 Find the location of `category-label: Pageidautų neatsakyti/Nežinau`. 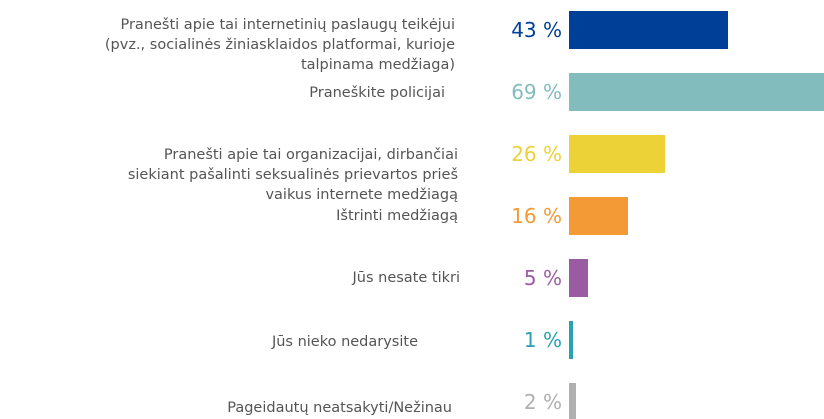

category-label: Pageidautų neatsakyti/Nežinau is located at coordinates (339, 408).